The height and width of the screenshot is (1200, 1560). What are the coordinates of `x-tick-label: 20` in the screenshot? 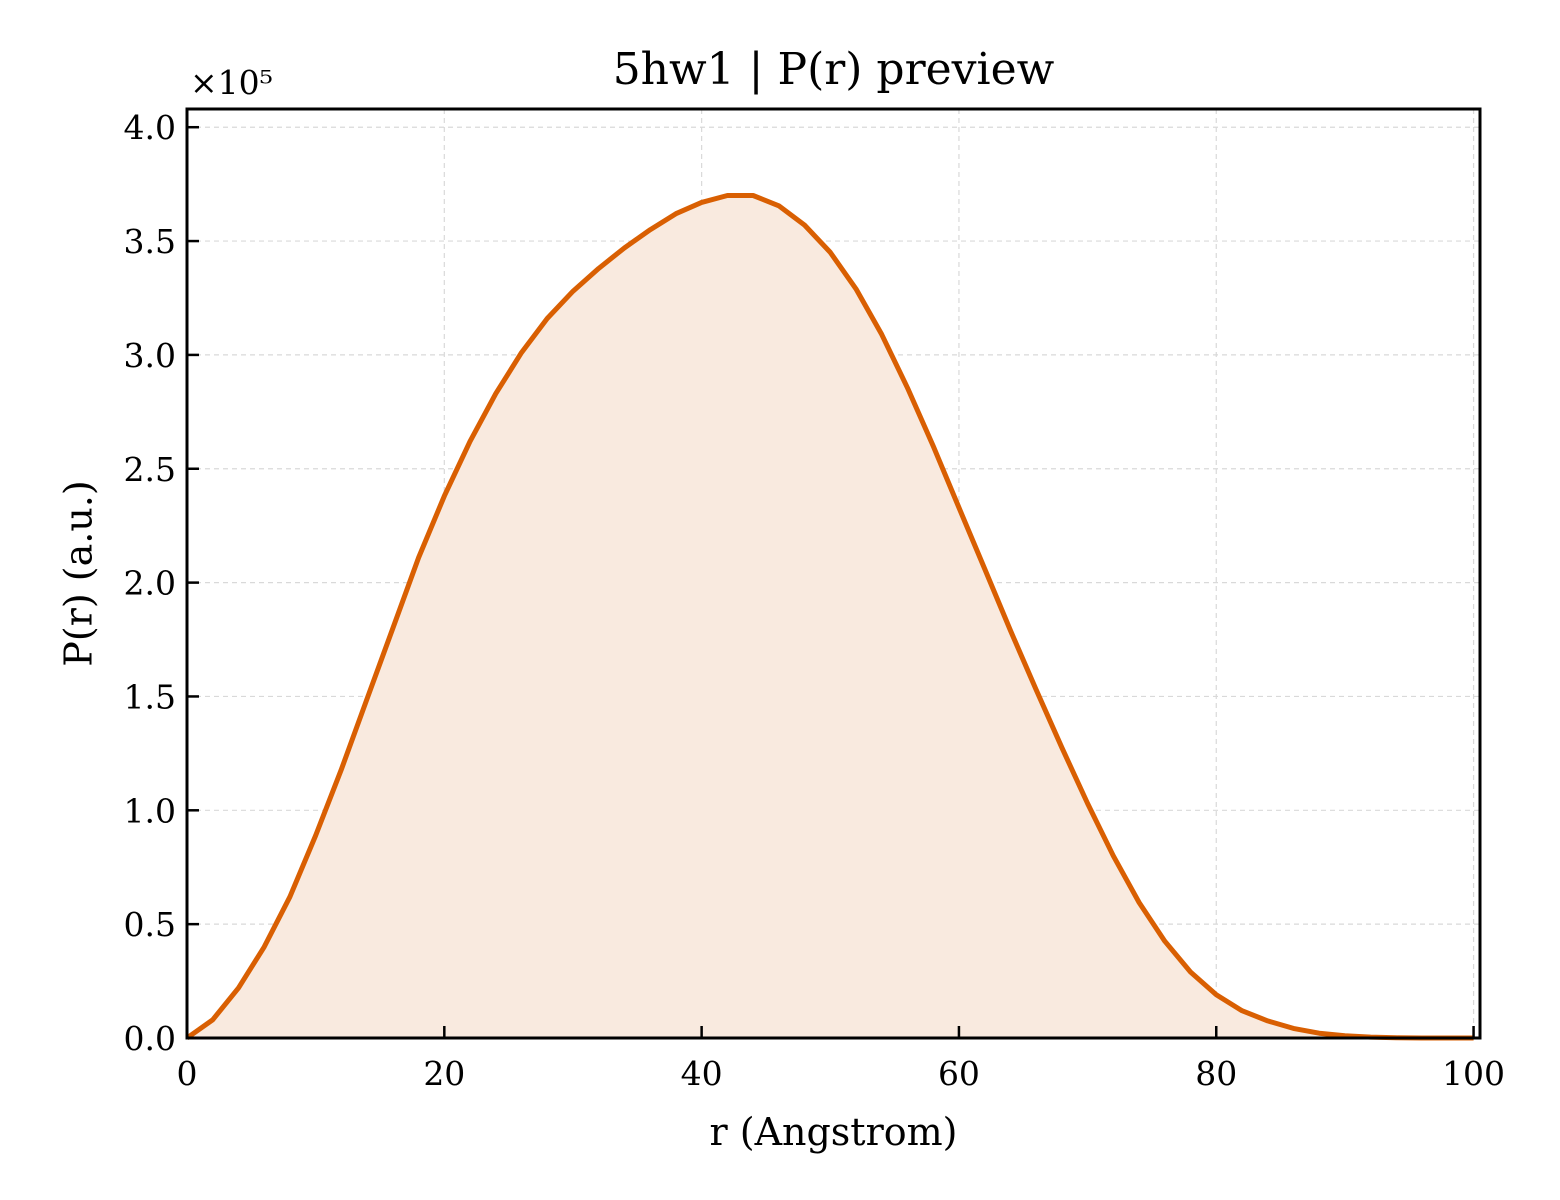 It's located at (444, 1073).